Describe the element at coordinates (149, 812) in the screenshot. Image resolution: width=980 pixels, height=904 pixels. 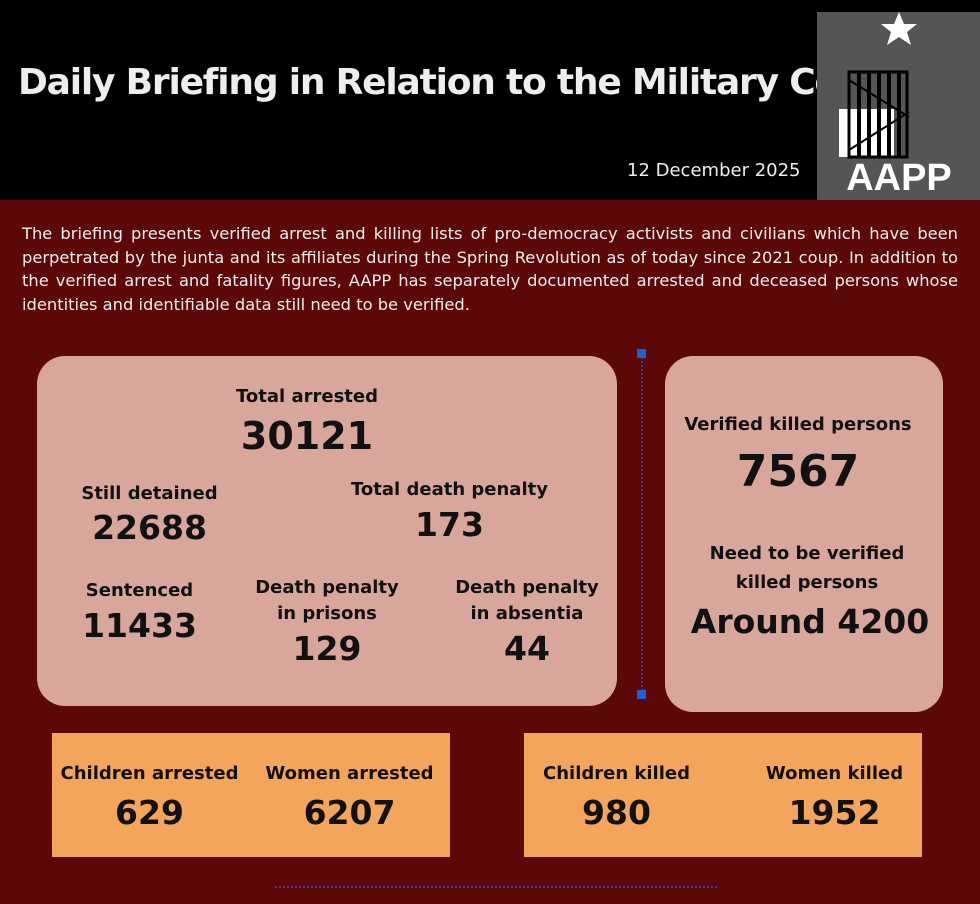
I see `children-arrested-value: 629` at that location.